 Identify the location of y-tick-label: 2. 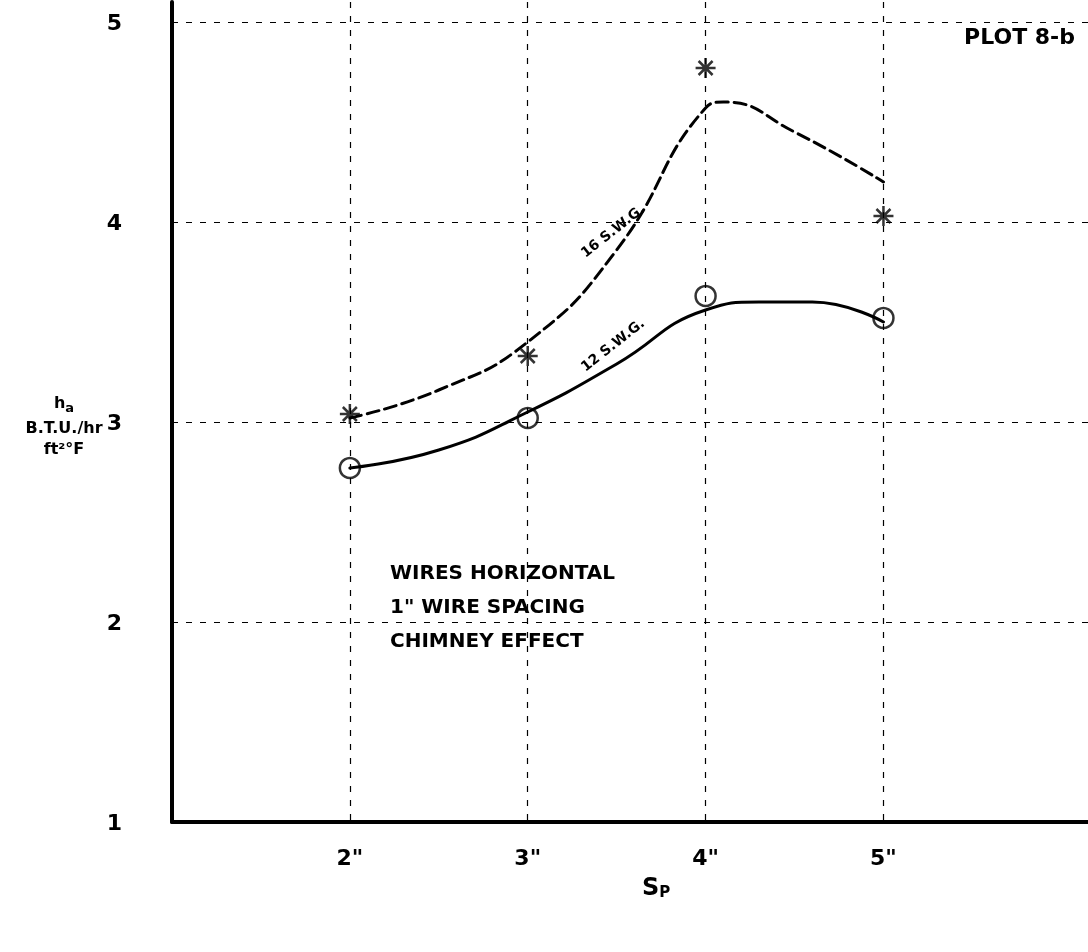
(114, 622).